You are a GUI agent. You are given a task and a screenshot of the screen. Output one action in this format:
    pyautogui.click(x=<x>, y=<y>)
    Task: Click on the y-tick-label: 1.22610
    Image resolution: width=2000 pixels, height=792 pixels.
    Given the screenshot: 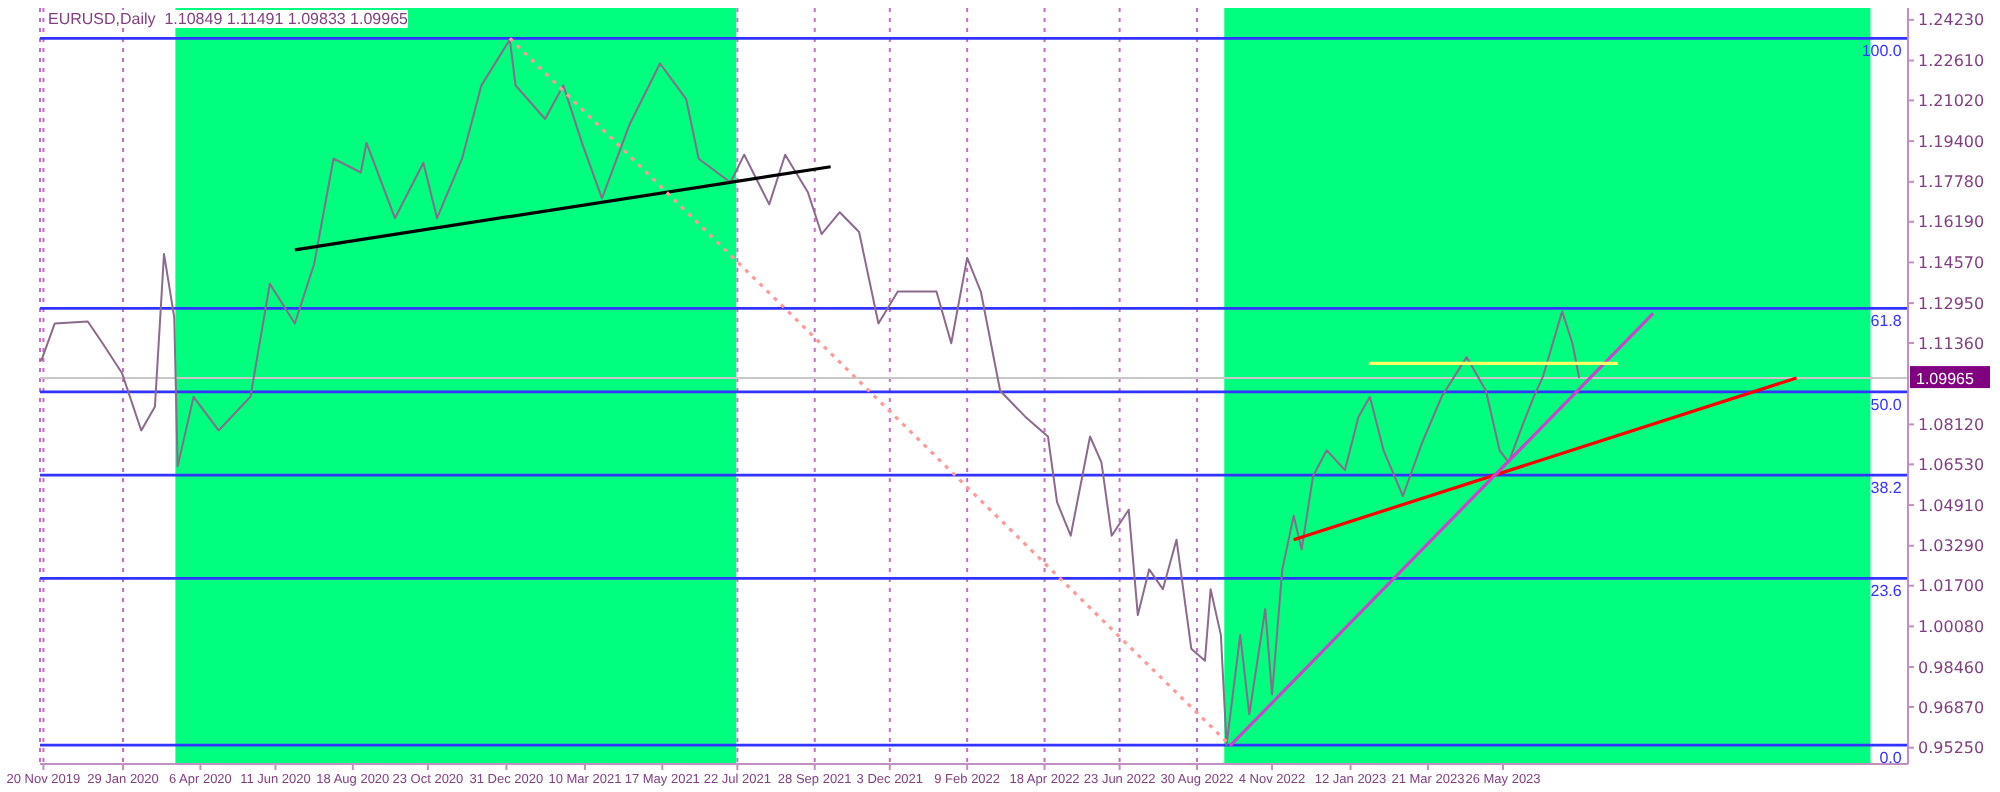 What is the action you would take?
    pyautogui.click(x=1951, y=61)
    